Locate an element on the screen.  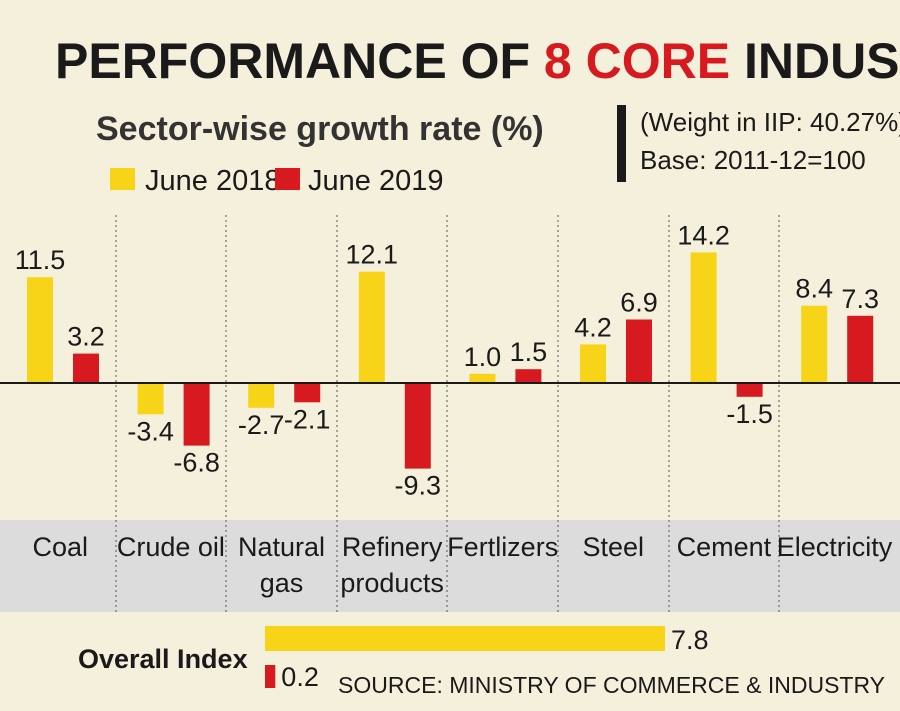
note-base: Base: 2011-12=100 is located at coordinates (753, 160).